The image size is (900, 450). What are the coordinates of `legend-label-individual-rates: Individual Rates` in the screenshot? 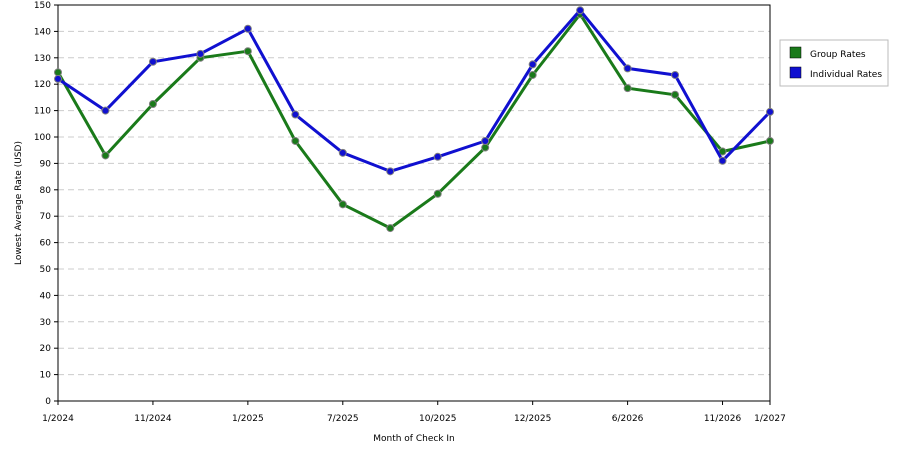 It's located at (846, 75).